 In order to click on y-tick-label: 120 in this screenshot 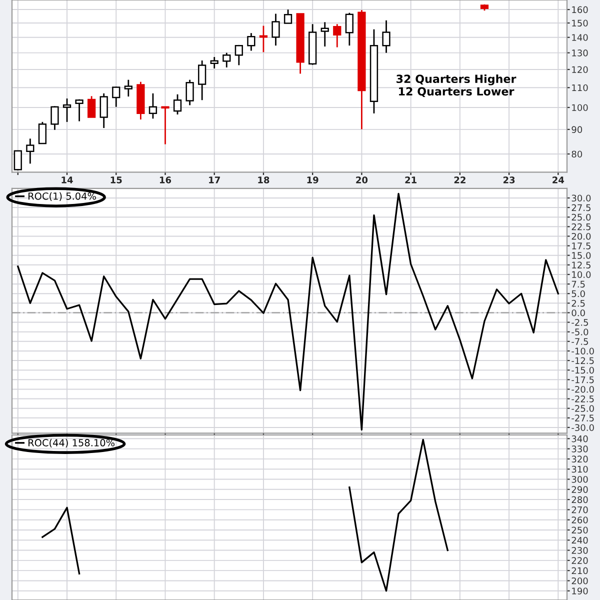, I will do `click(580, 70)`.